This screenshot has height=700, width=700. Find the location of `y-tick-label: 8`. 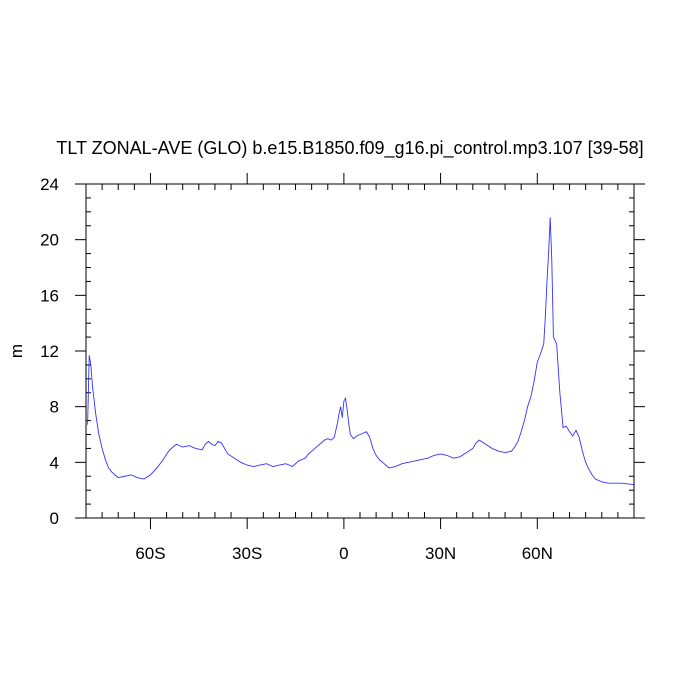

y-tick-label: 8 is located at coordinates (54, 407).